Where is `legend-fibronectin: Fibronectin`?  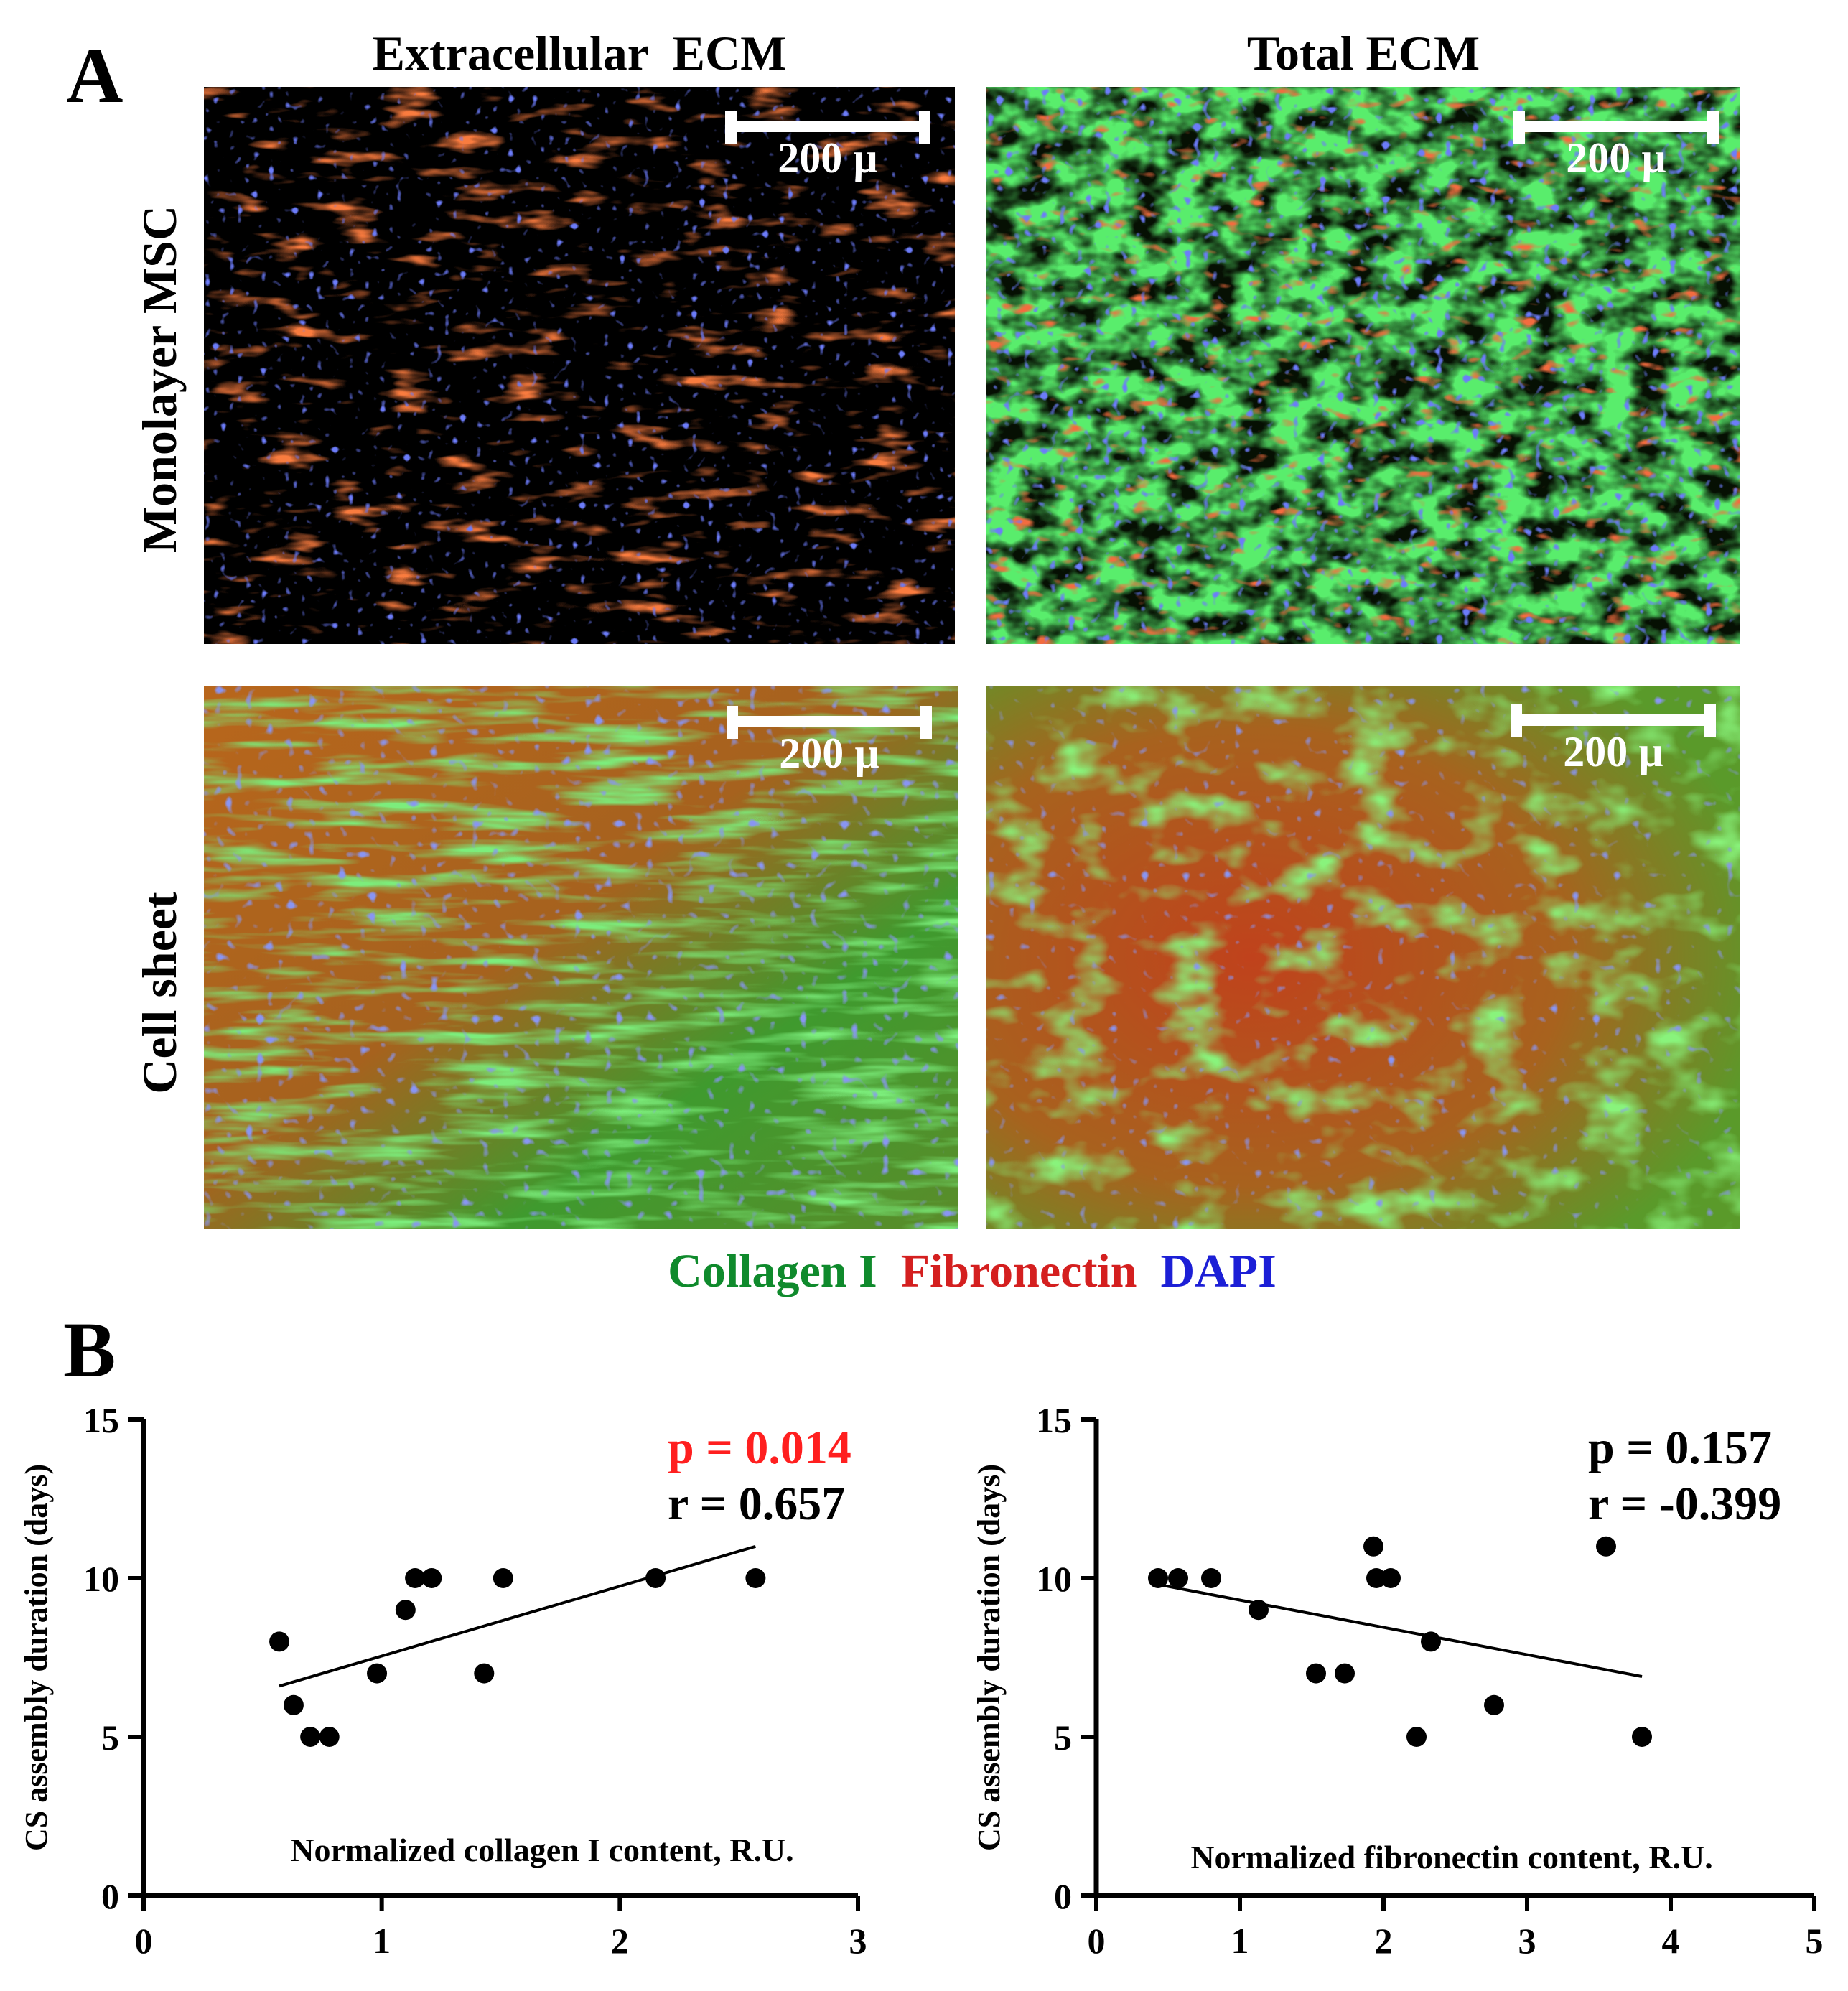
legend-fibronectin: Fibronectin is located at coordinates (1018, 1271).